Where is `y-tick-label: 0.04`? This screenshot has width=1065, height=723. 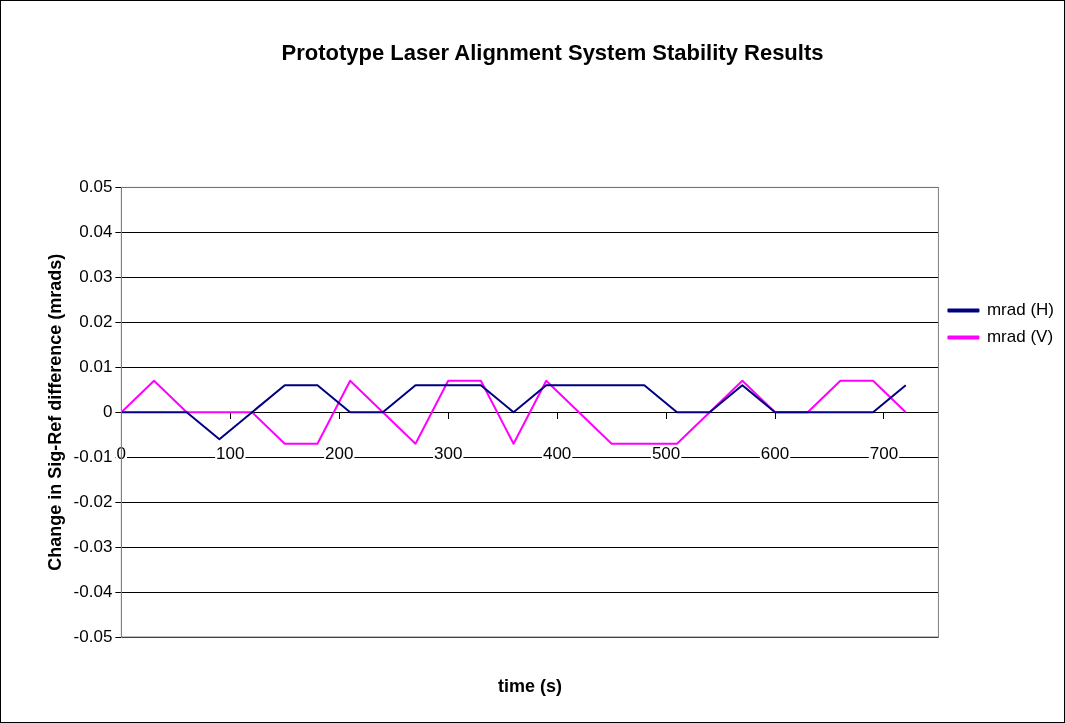
y-tick-label: 0.04 is located at coordinates (96, 232).